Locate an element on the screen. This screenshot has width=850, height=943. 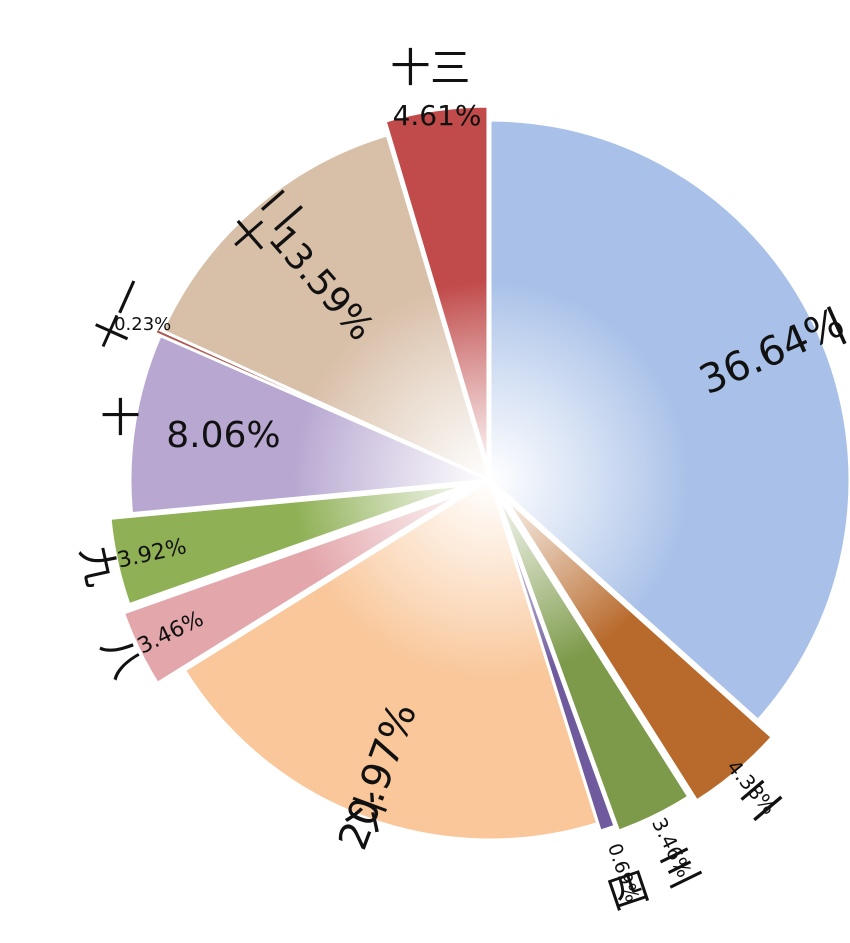
slice-category-label: 四 is located at coordinates (629, 891).